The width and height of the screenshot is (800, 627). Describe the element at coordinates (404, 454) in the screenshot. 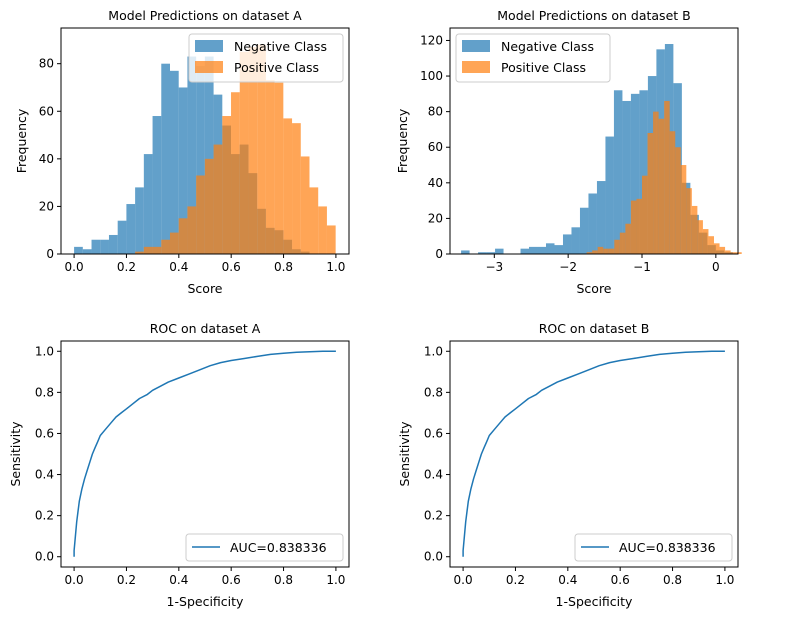

I see `y-axis-label: Sensitivity` at that location.